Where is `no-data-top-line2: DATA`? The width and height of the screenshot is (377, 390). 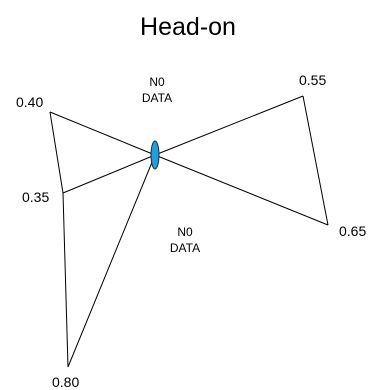
no-data-top-line2: DATA is located at coordinates (157, 98).